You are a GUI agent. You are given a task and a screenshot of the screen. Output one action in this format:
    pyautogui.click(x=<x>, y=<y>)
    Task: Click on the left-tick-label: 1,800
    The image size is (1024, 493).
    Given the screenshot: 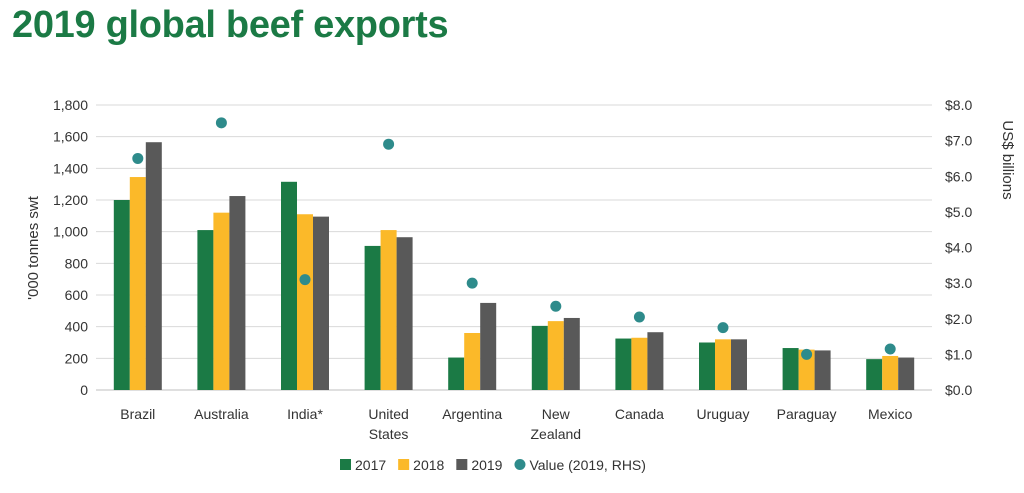 What is the action you would take?
    pyautogui.click(x=70, y=105)
    